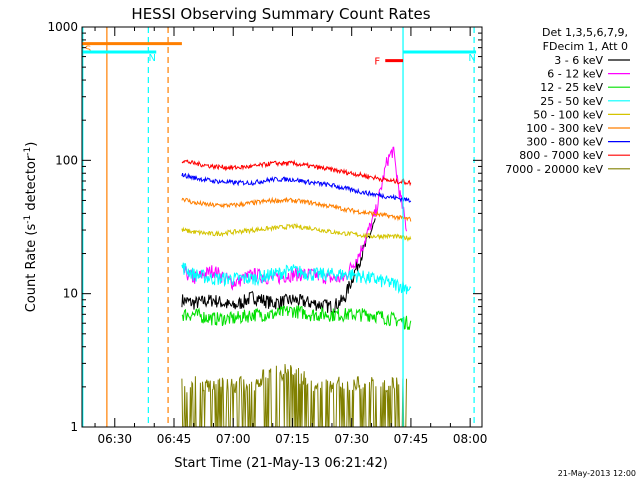 This screenshot has height=480, width=640. Describe the element at coordinates (575, 74) in the screenshot. I see `legend-entry-label: 6 - 12 keV` at that location.